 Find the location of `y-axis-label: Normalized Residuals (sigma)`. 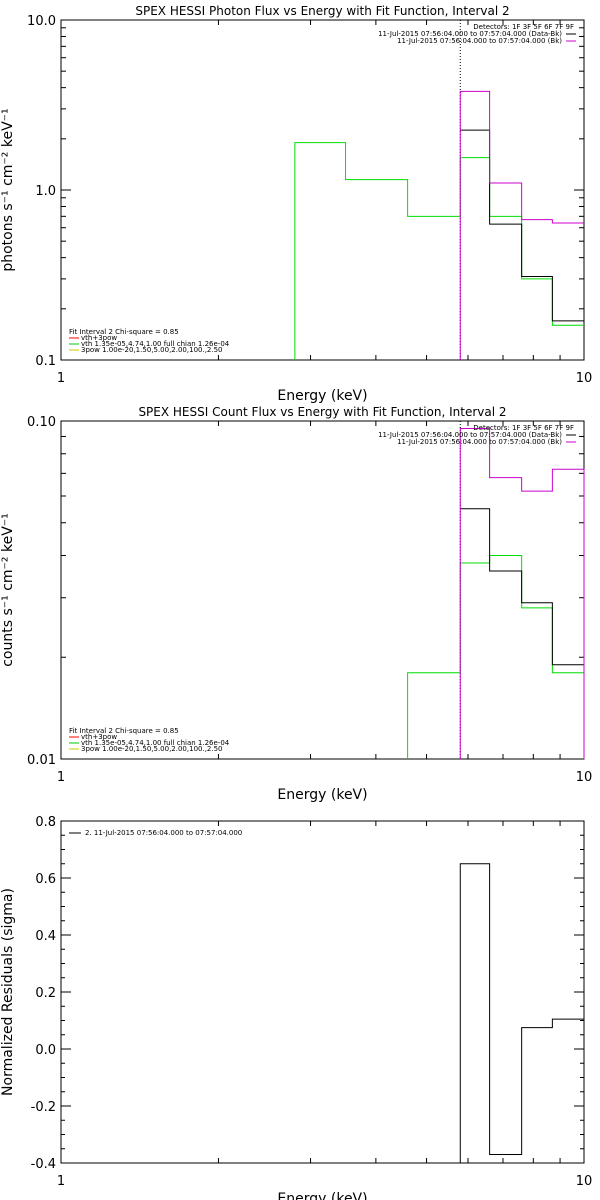

y-axis-label: Normalized Residuals (sigma) is located at coordinates (8, 992).